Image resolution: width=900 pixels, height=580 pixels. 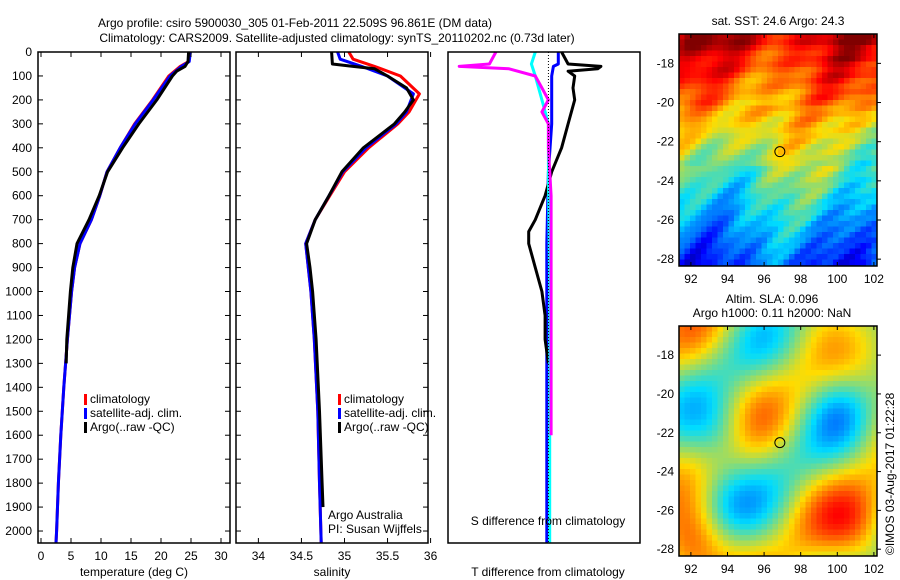 I want to click on x-tick-label: 20, so click(x=161, y=556).